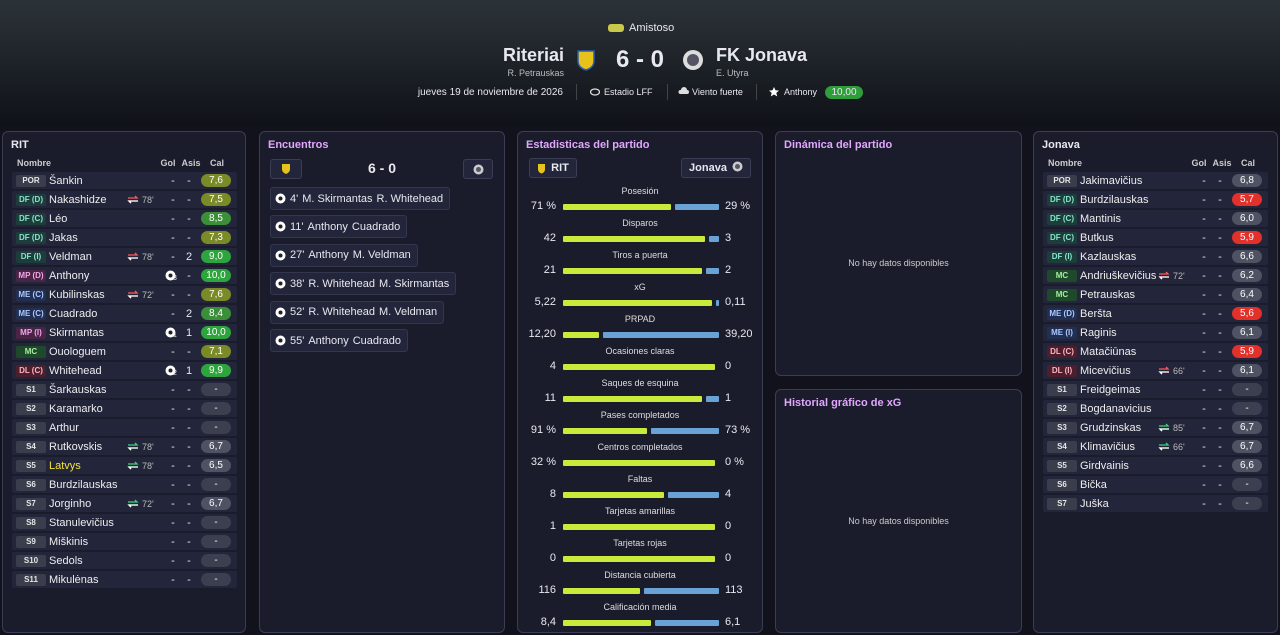  I want to click on event-minute: 52', so click(297, 312).